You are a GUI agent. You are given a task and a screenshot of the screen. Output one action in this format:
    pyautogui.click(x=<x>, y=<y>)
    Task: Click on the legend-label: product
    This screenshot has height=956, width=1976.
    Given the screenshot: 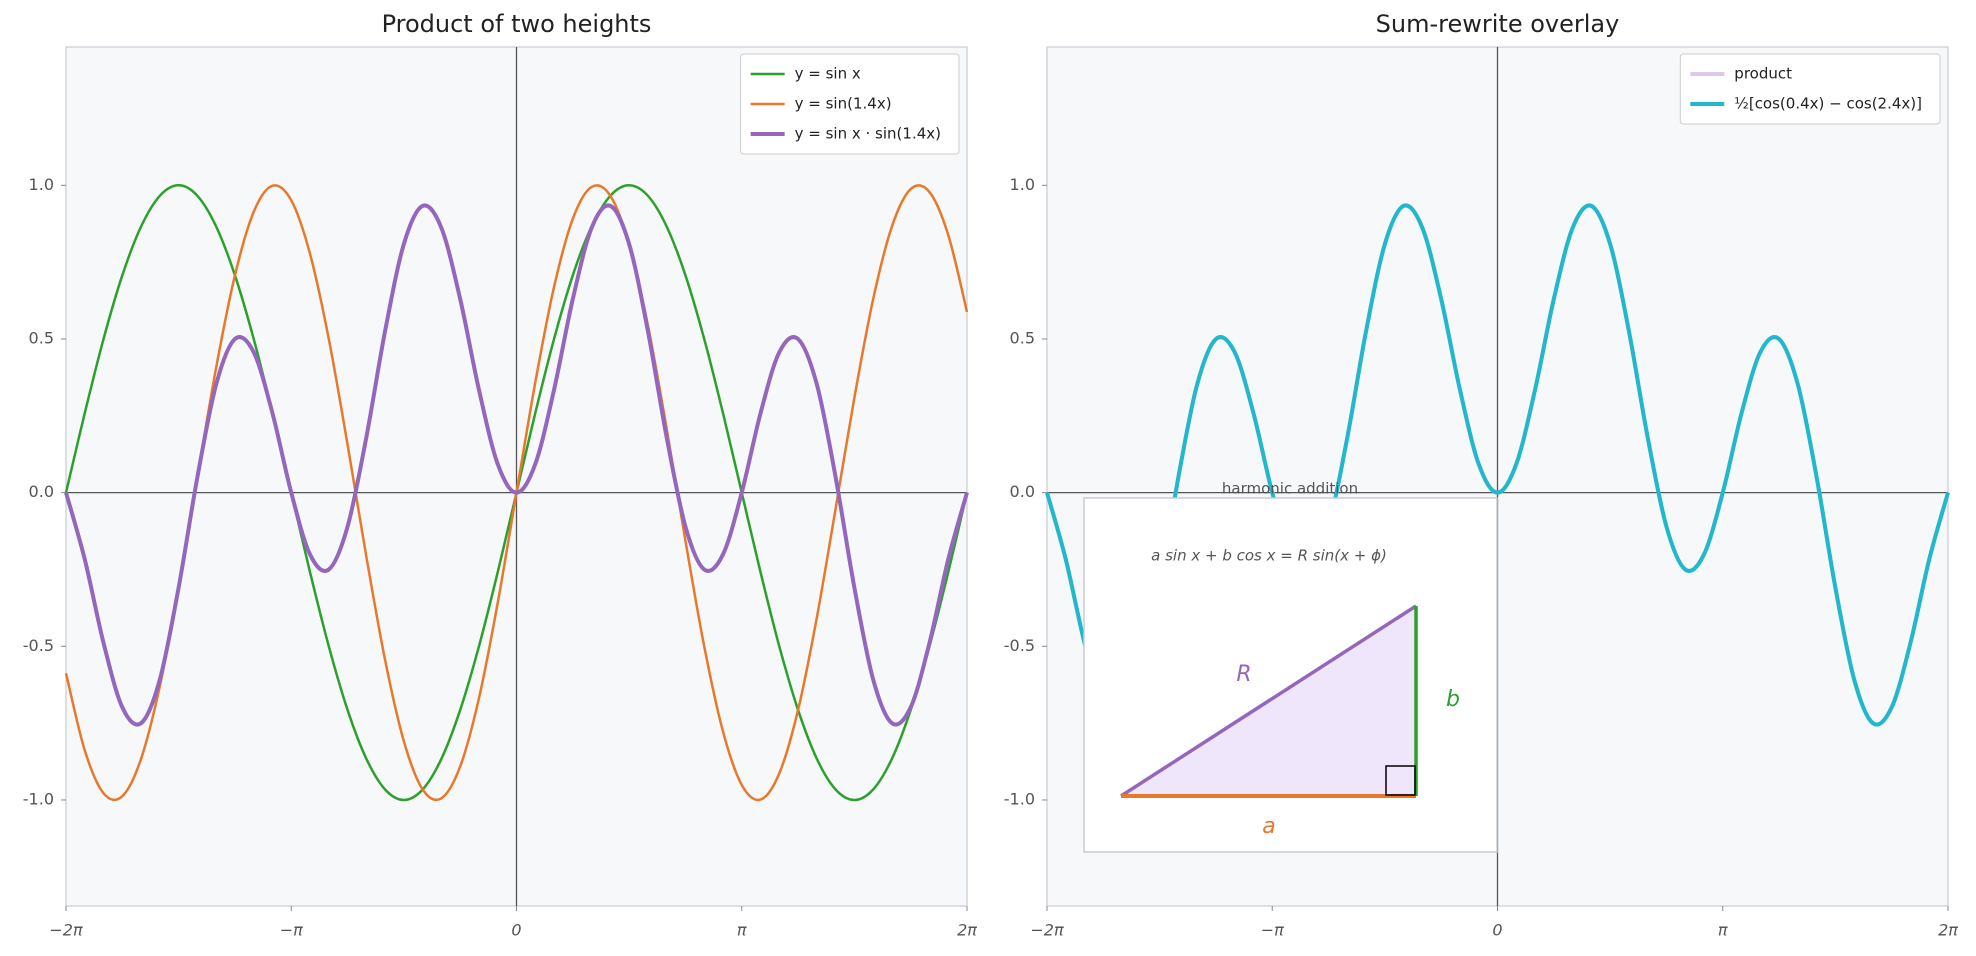 What is the action you would take?
    pyautogui.click(x=1763, y=74)
    